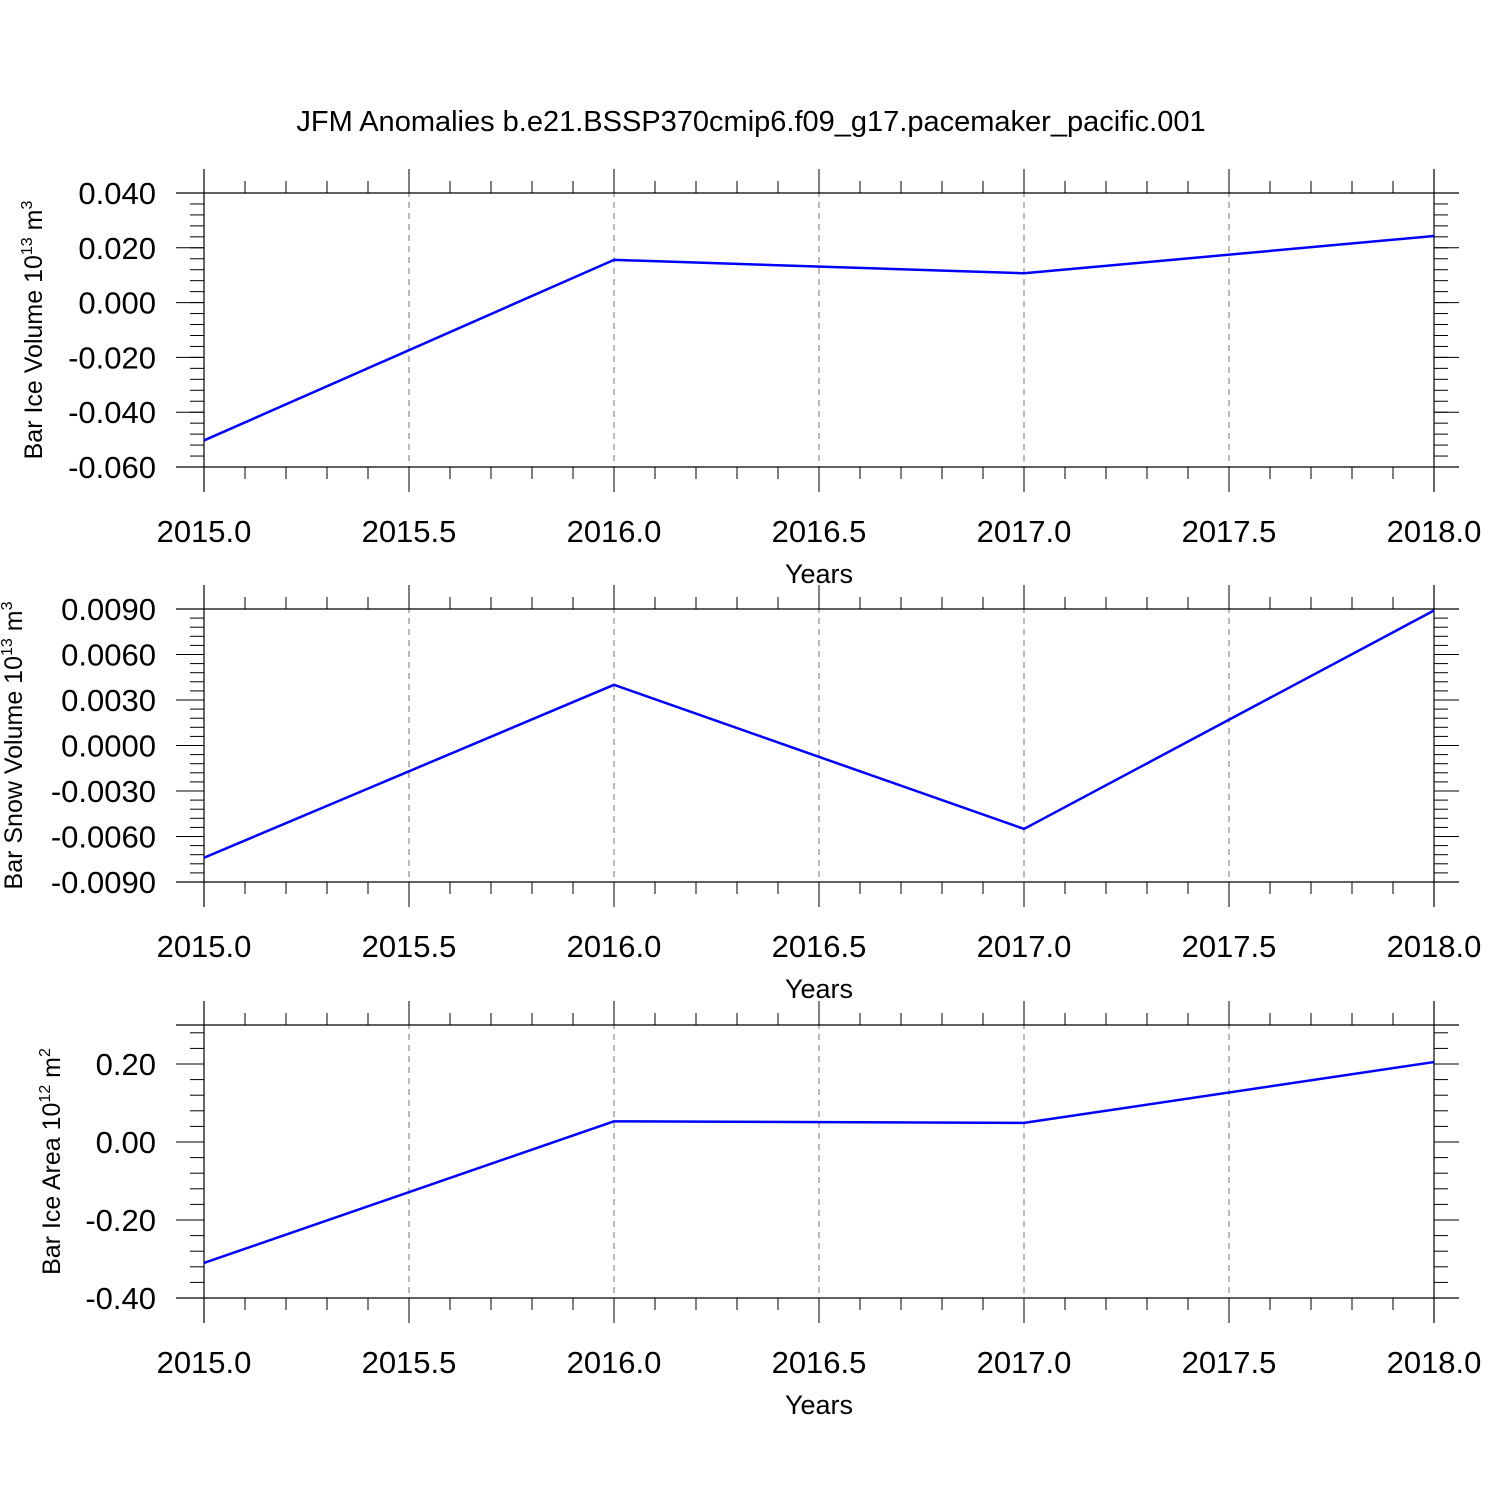 This screenshot has height=1500, width=1500. What do you see at coordinates (33, 330) in the screenshot?
I see `y-axis-label: Bar Ice Volume 1013 m3` at bounding box center [33, 330].